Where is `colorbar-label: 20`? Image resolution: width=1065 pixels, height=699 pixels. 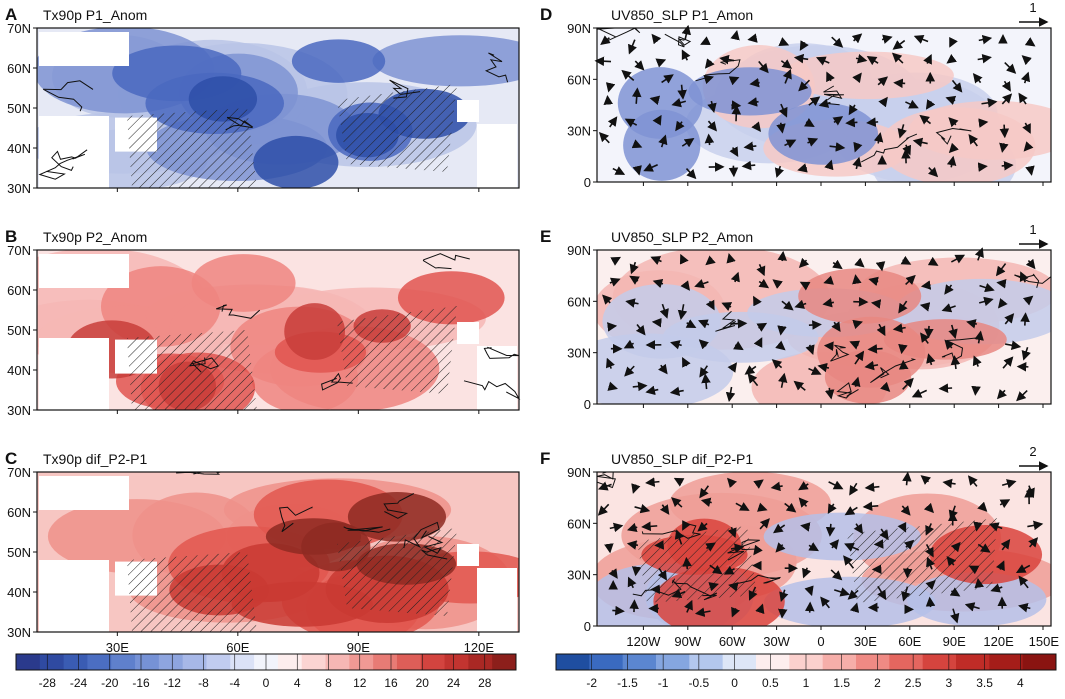
colorbar-label: 20 is located at coordinates (423, 683).